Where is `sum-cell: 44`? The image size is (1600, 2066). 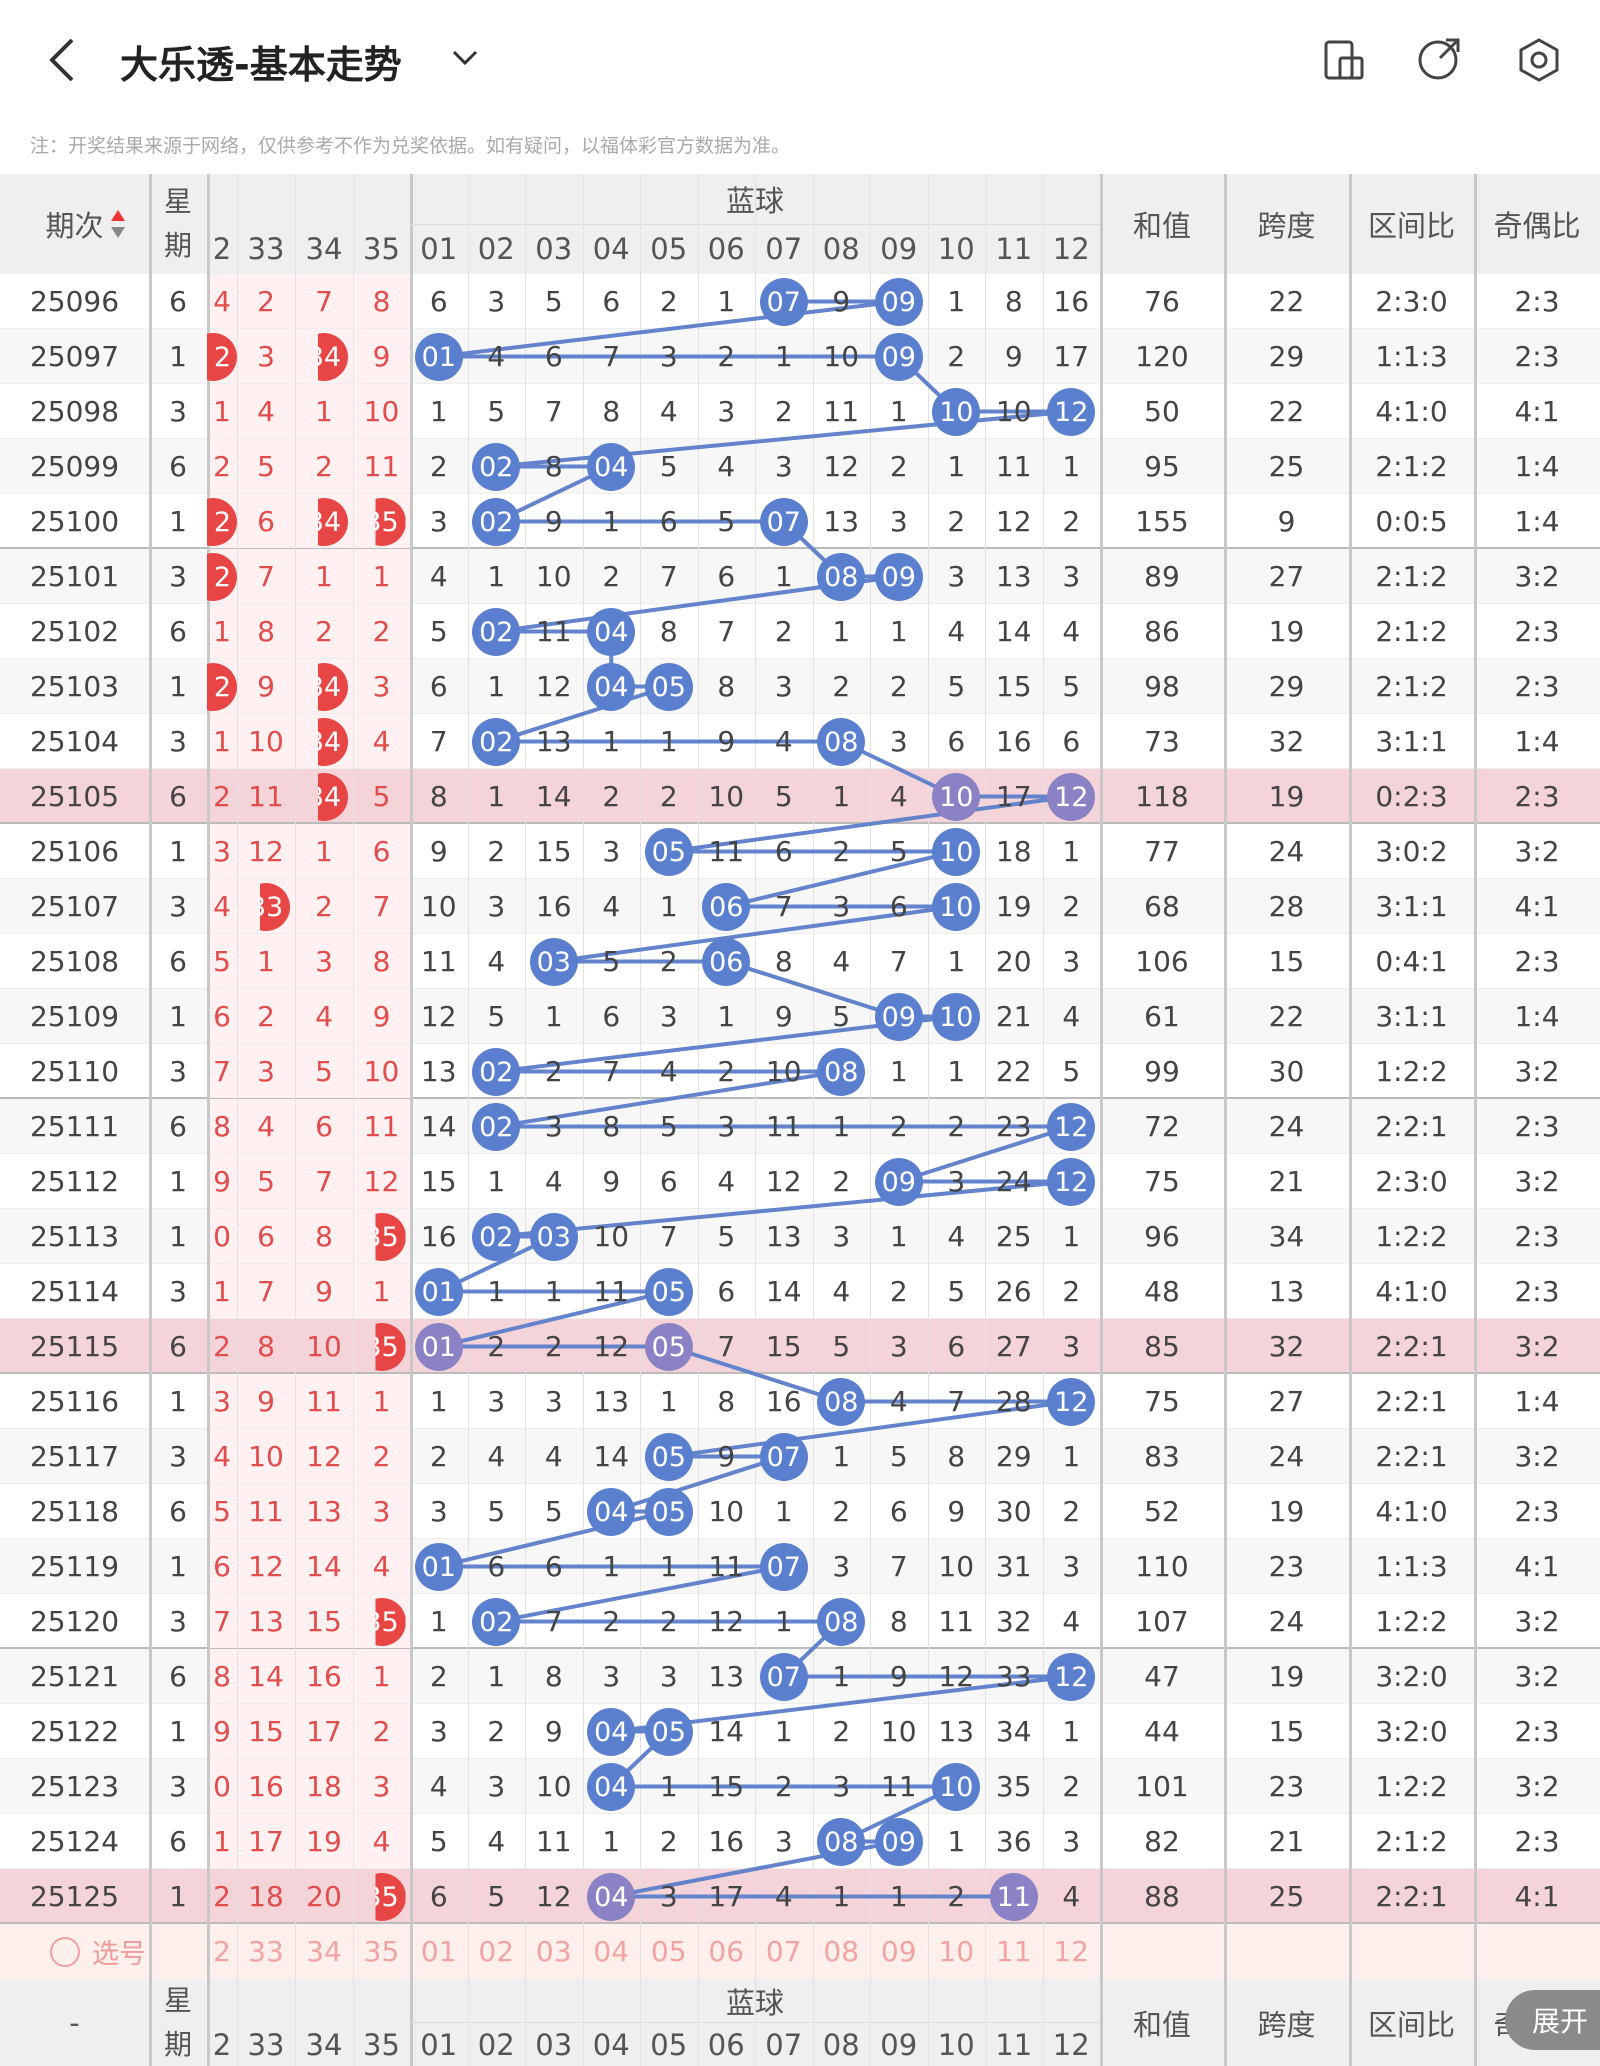
sum-cell: 44 is located at coordinates (1162, 1731).